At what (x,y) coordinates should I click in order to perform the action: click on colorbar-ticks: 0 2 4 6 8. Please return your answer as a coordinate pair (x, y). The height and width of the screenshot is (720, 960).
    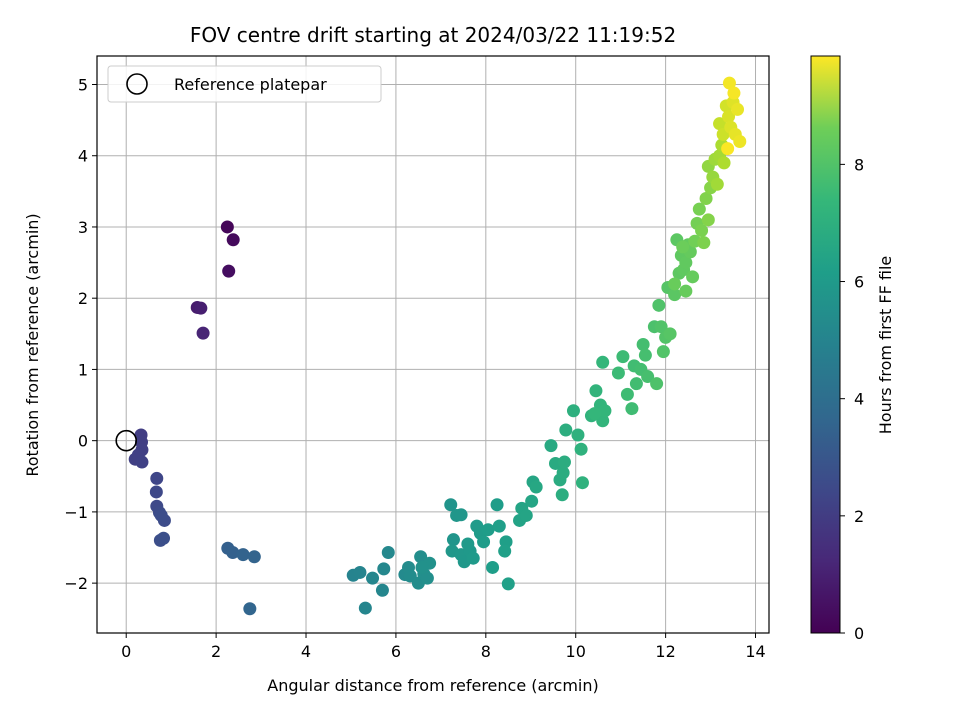
    Looking at the image, I should click on (852, 399).